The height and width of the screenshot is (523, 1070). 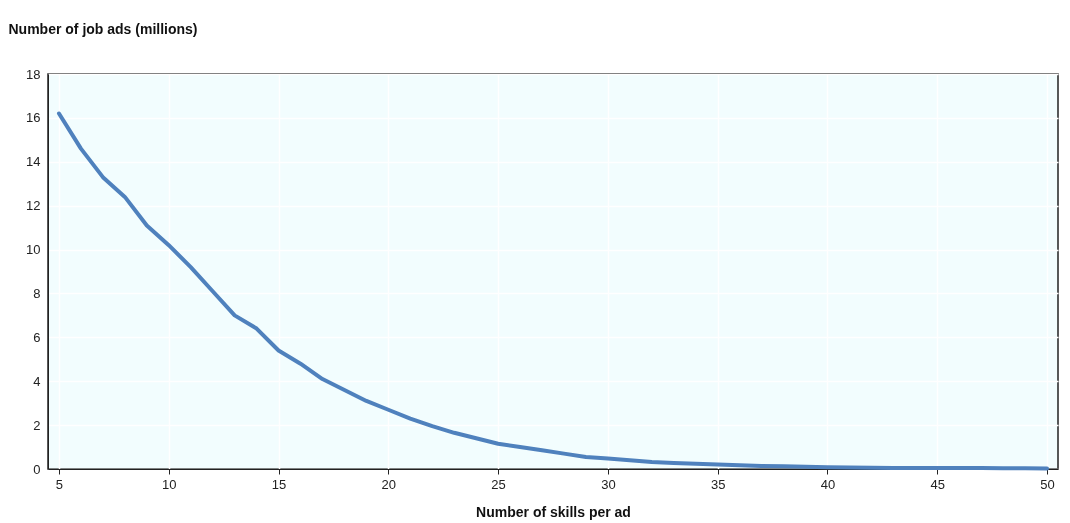 What do you see at coordinates (37, 425) in the screenshot?
I see `y-tick-label: 2` at bounding box center [37, 425].